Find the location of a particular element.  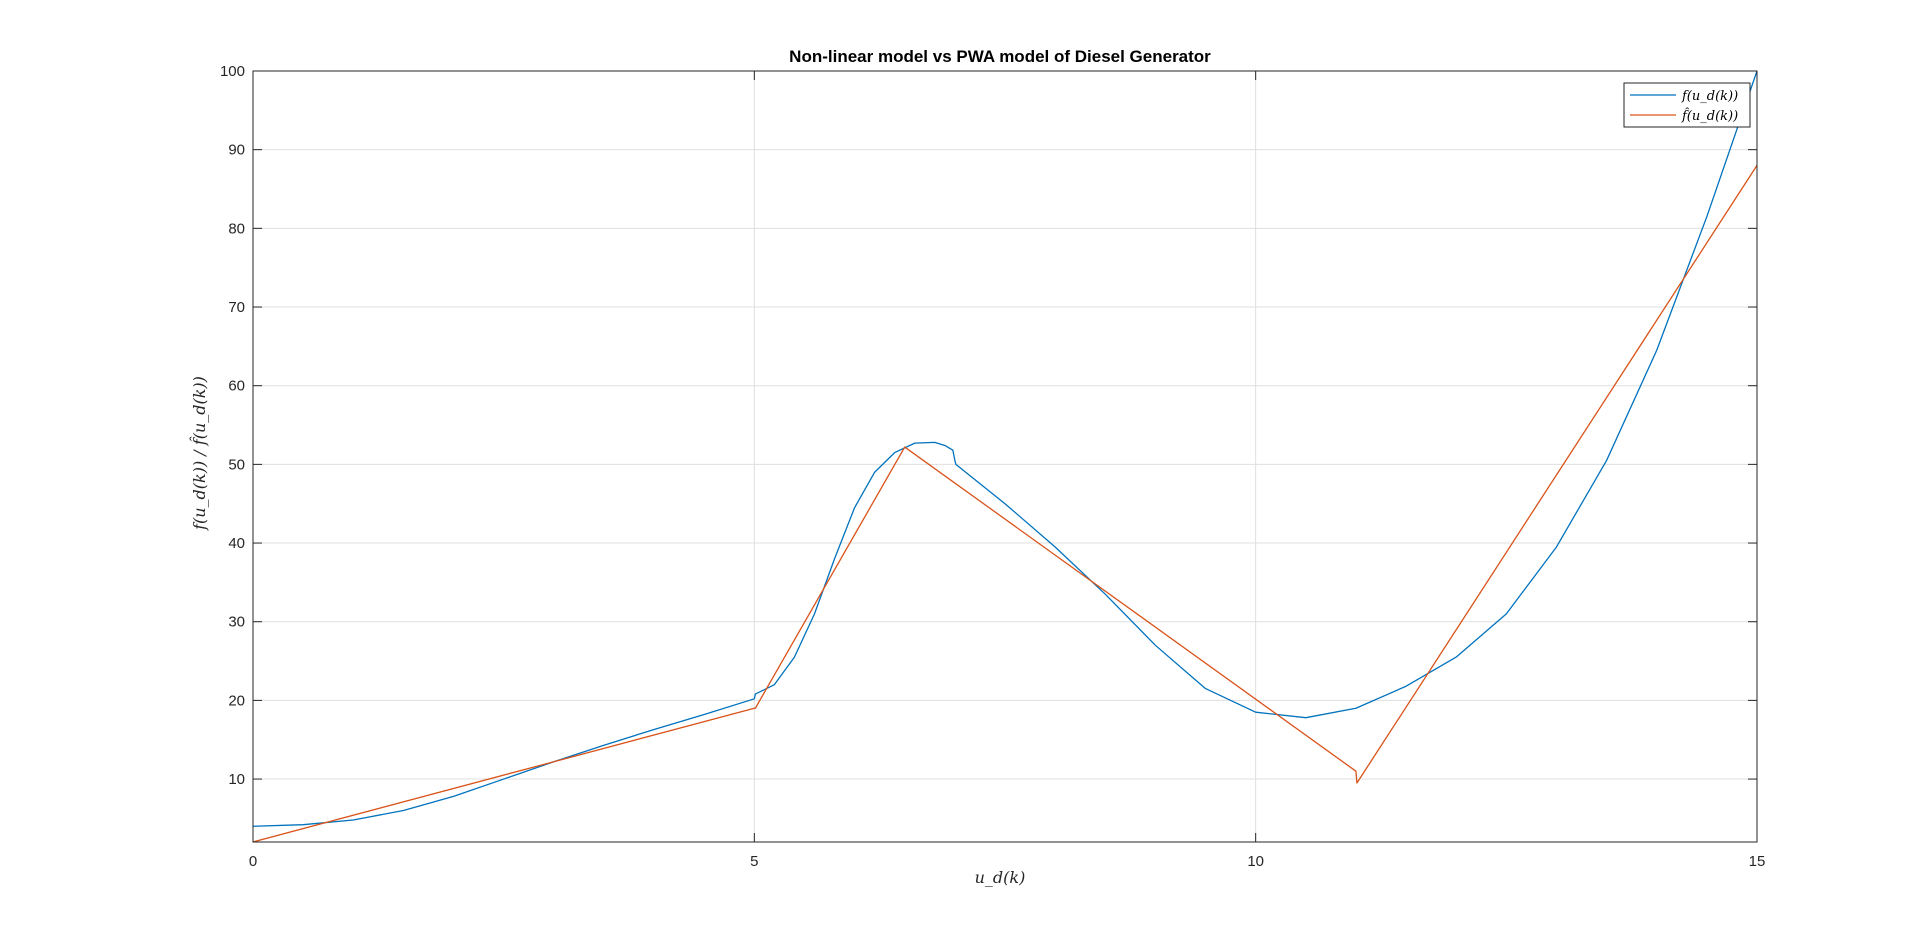

legend: f(u_d(k)) f̂(u_d(k)) is located at coordinates (1687, 105).